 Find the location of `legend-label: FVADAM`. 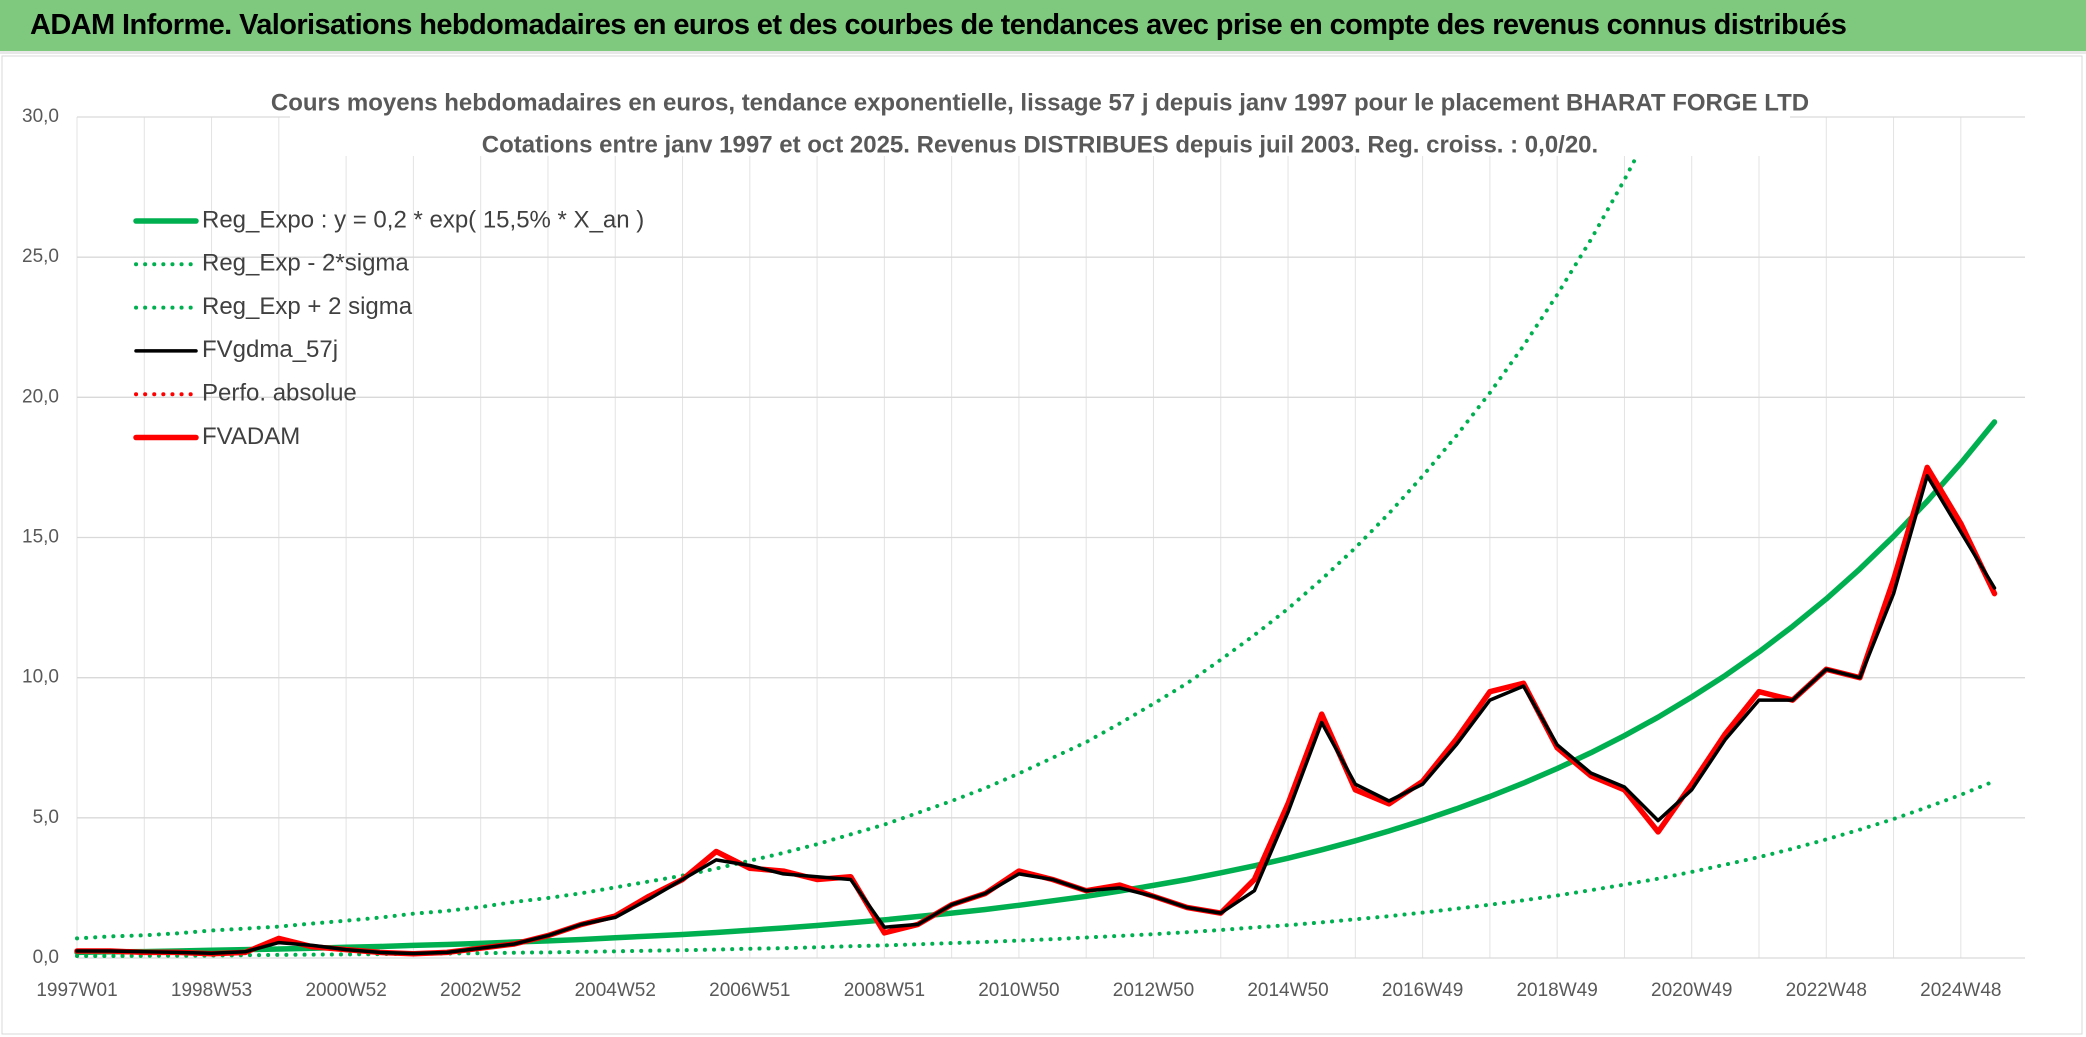

legend-label: FVADAM is located at coordinates (251, 436).